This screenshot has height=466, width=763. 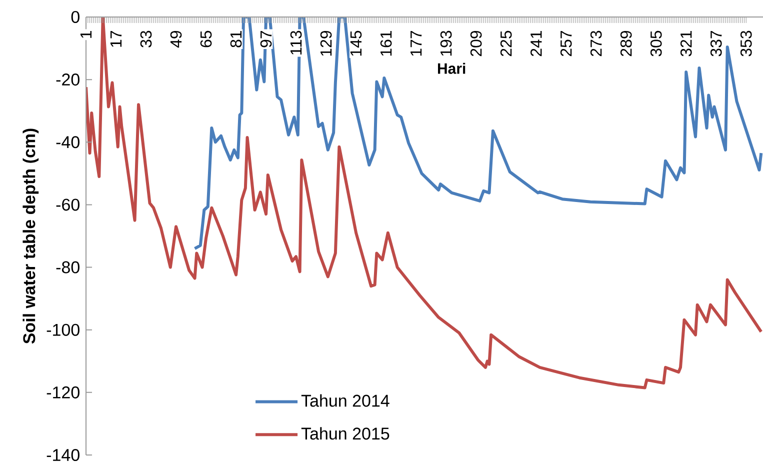 I want to click on x-tick-label: 81, so click(x=236, y=39).